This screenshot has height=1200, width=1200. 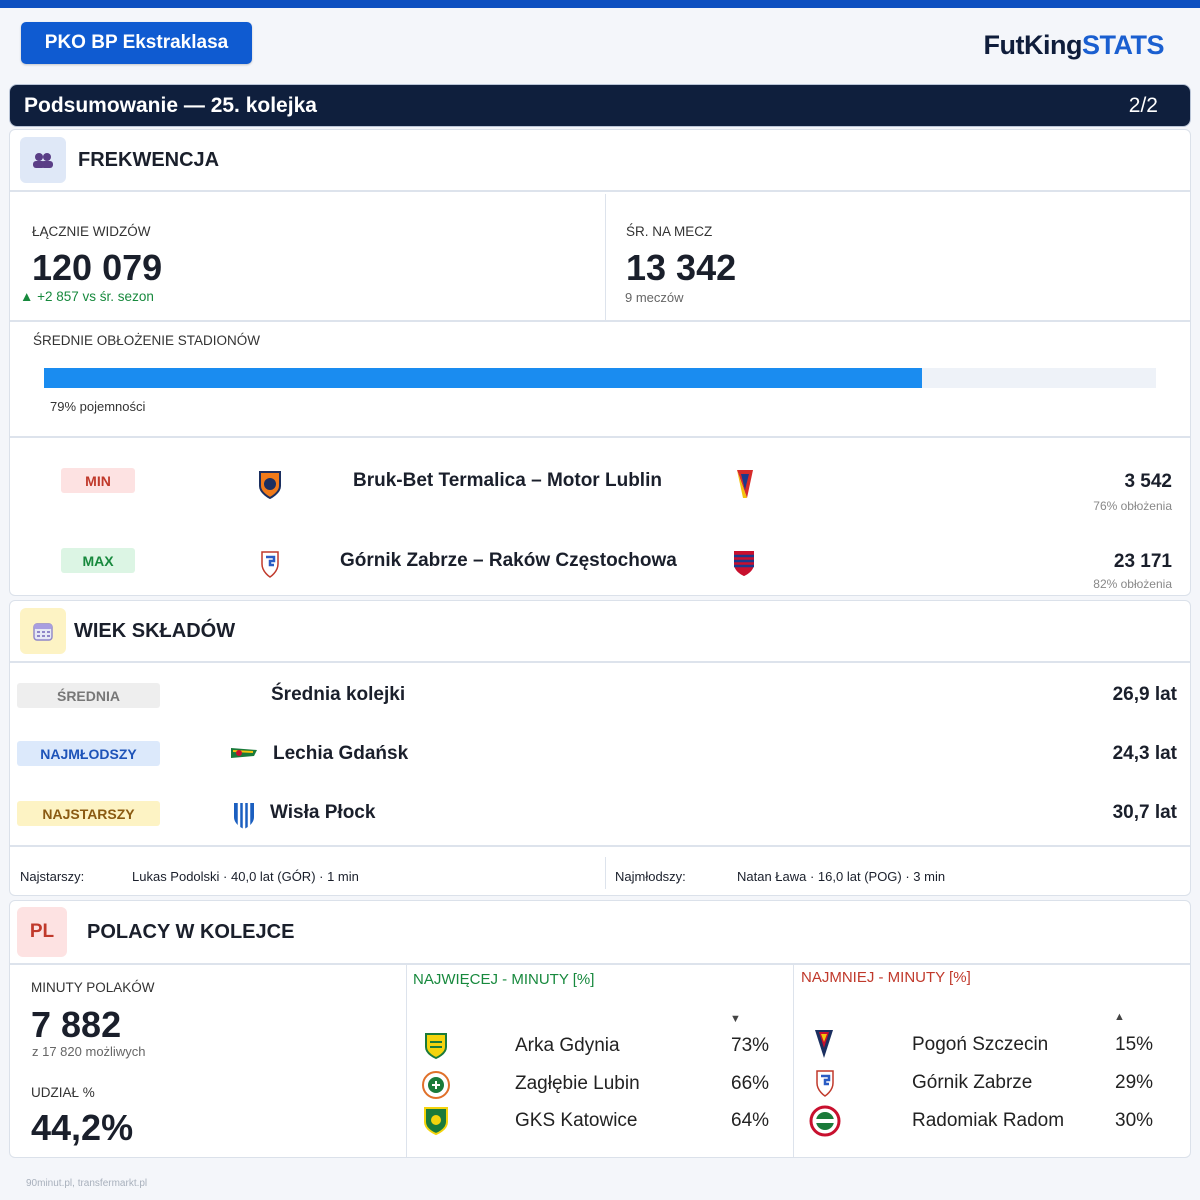 I want to click on total-spectators-value: 120 079, so click(x=97, y=267).